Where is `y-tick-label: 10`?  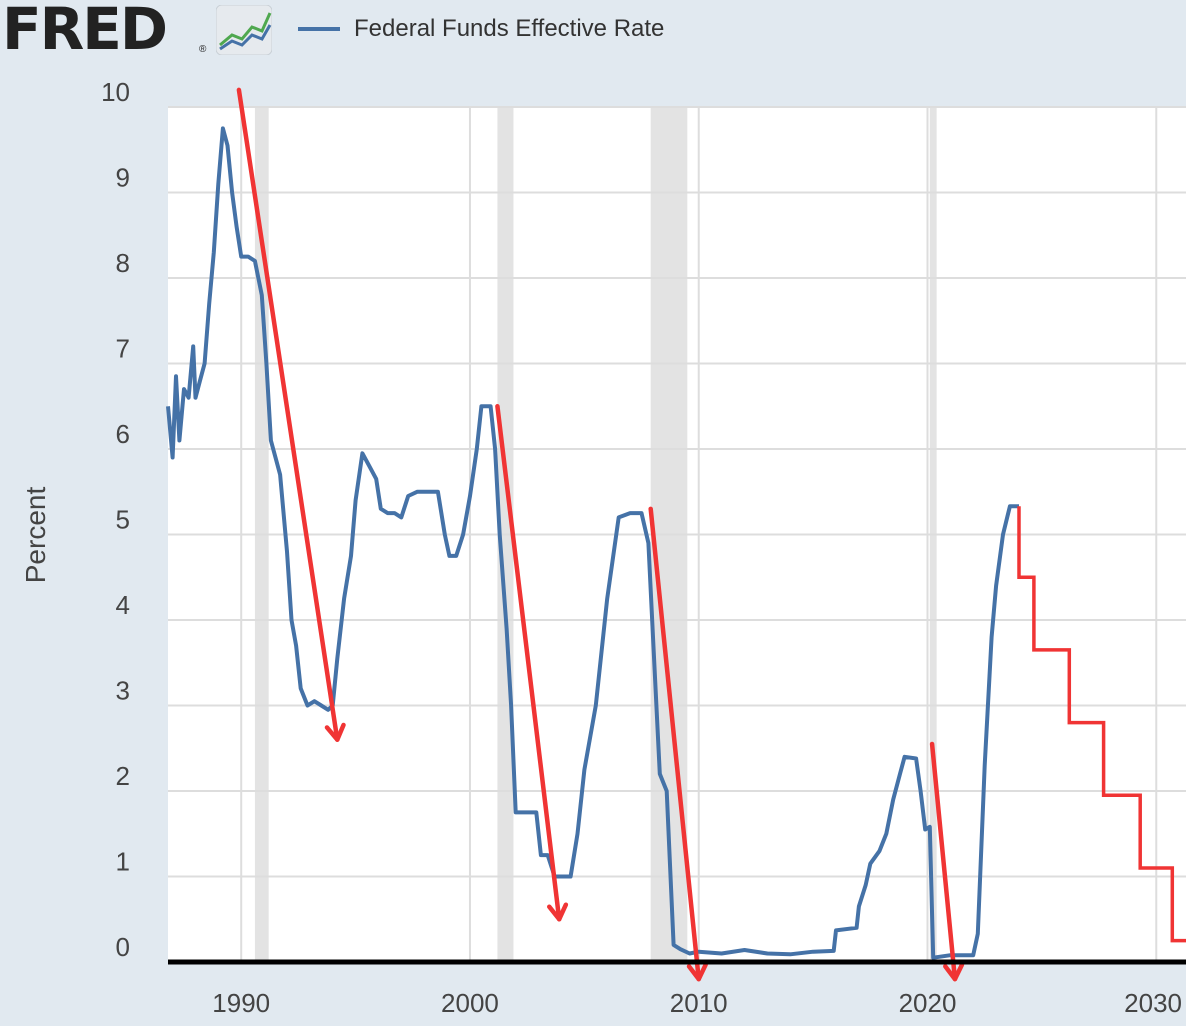
y-tick-label: 10 is located at coordinates (115, 92).